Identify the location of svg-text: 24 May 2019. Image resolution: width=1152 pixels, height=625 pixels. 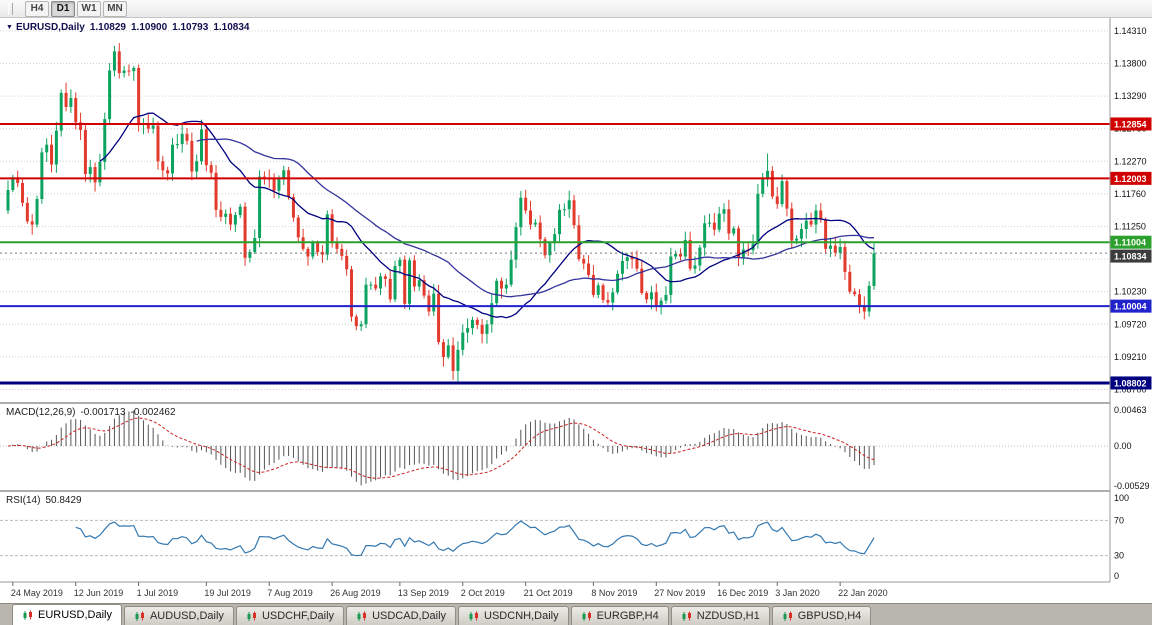
(37, 593).